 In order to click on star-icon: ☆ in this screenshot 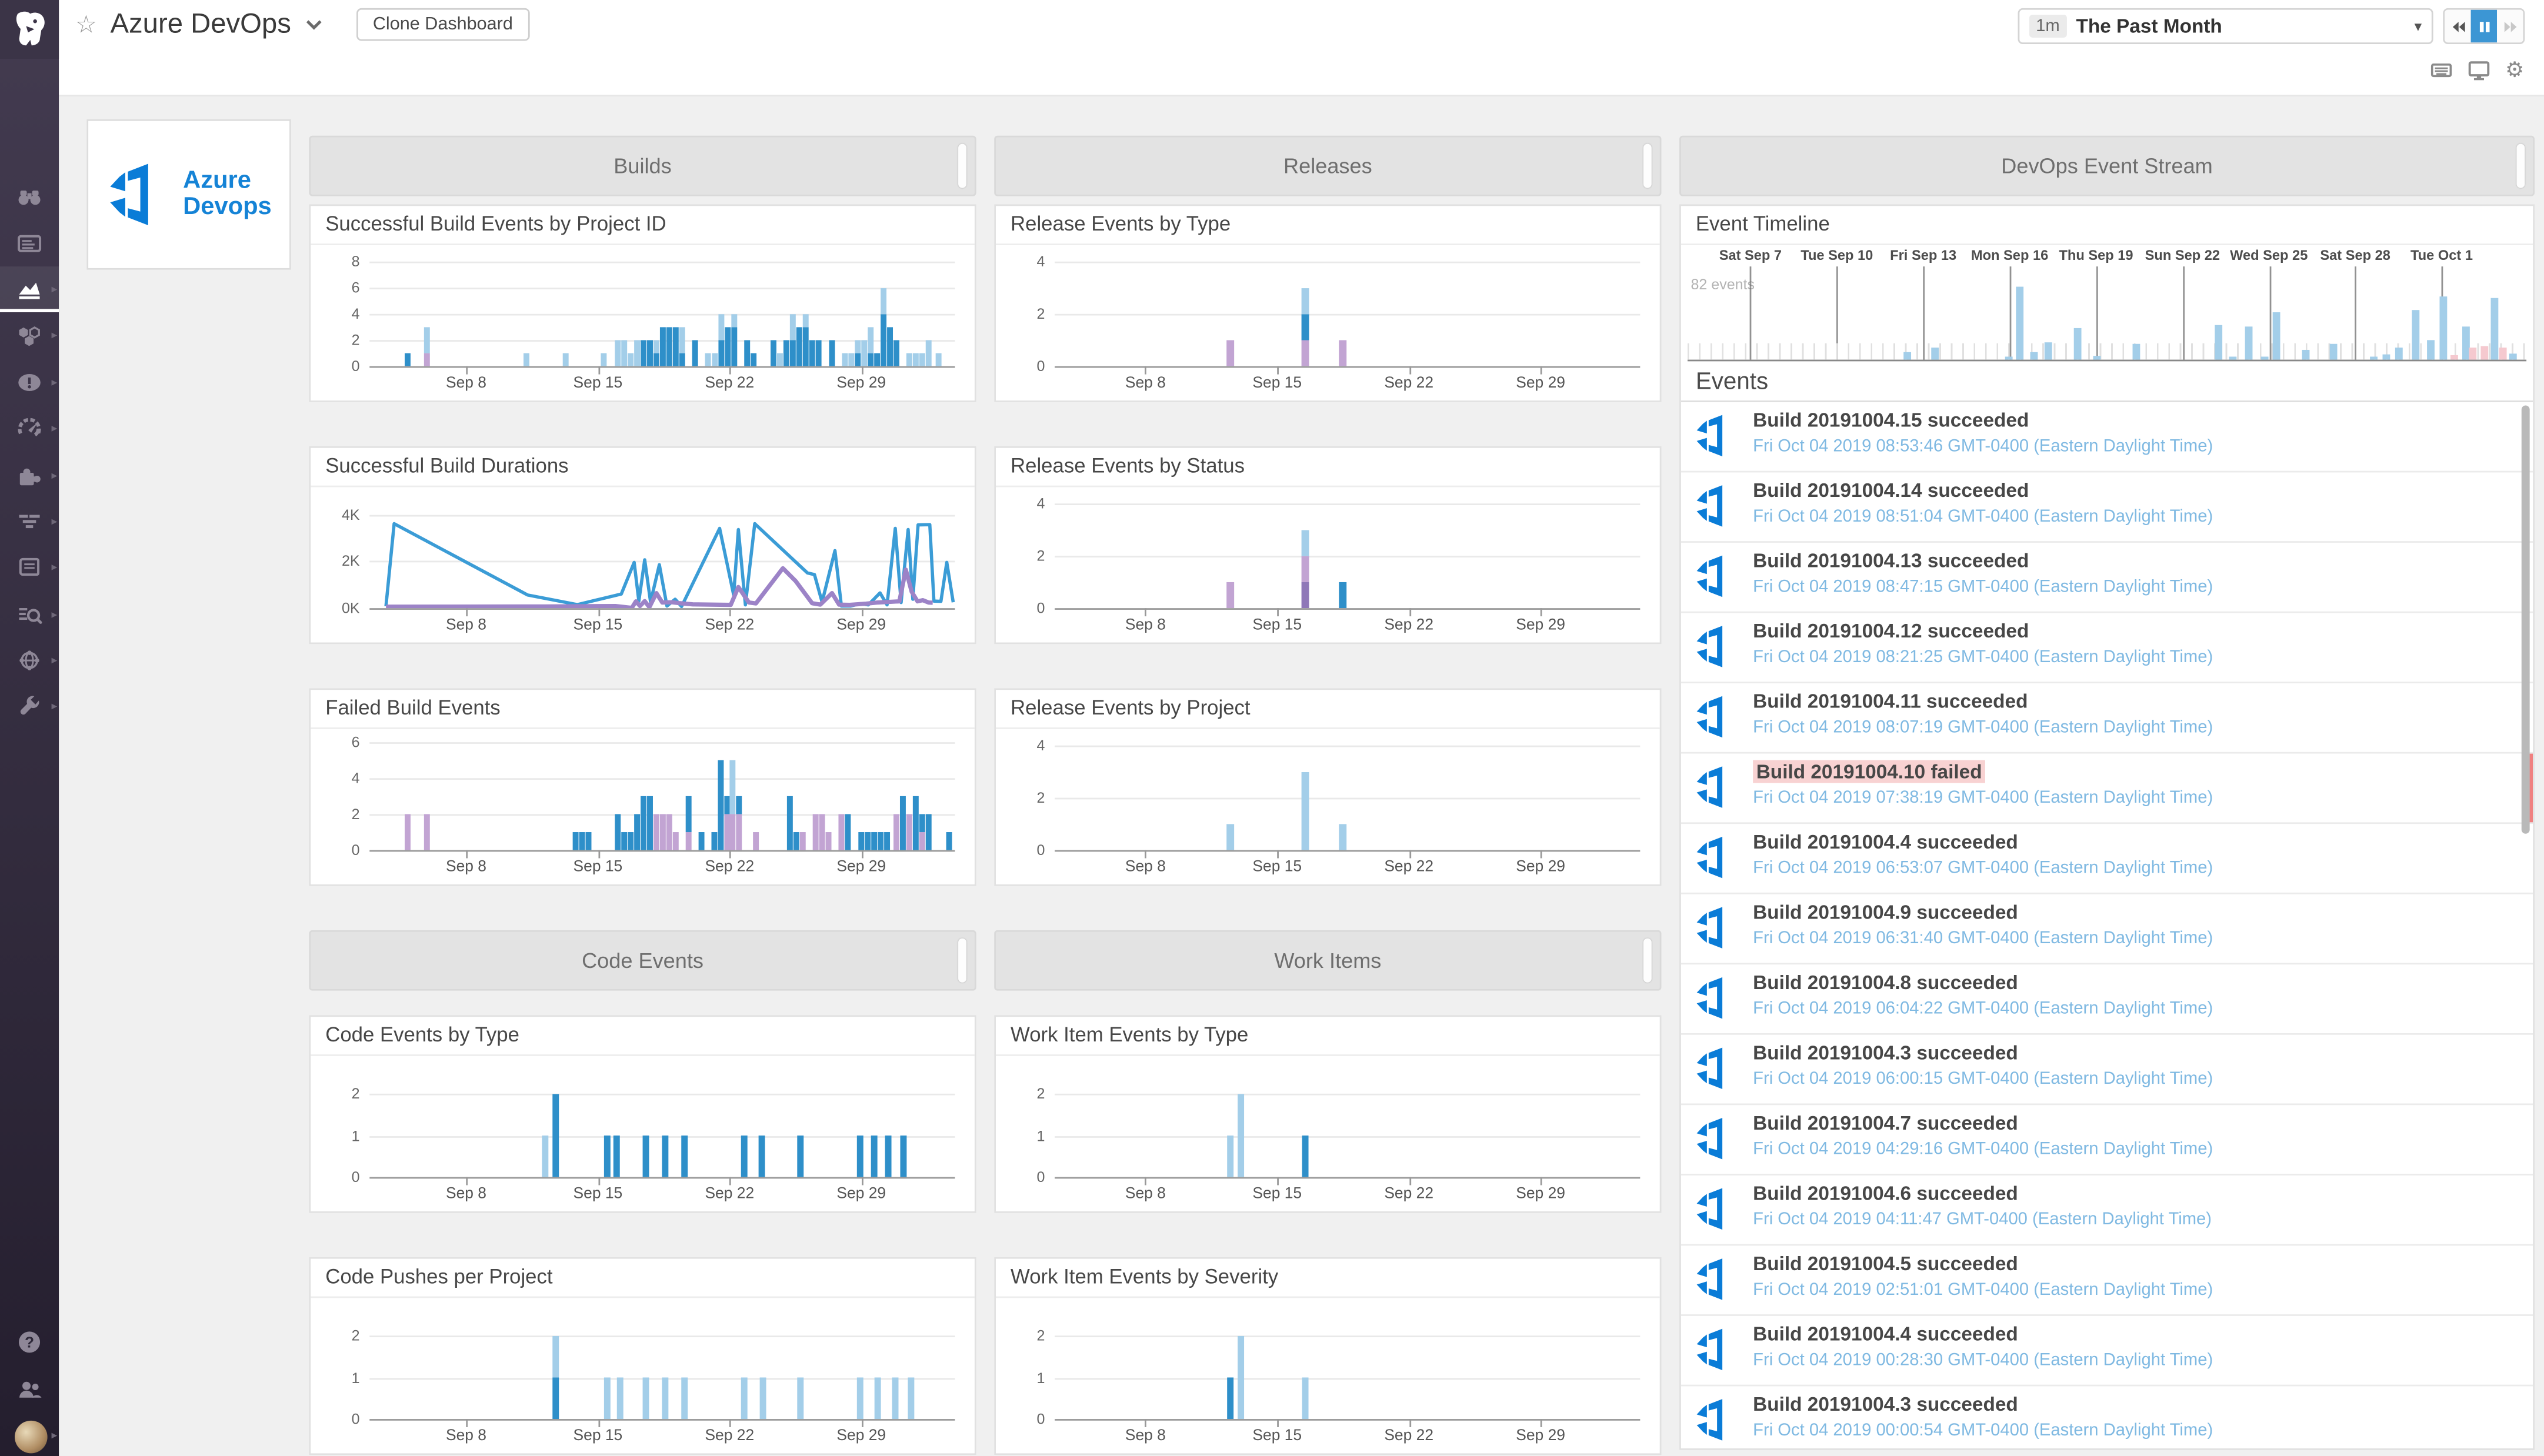, I will do `click(87, 25)`.